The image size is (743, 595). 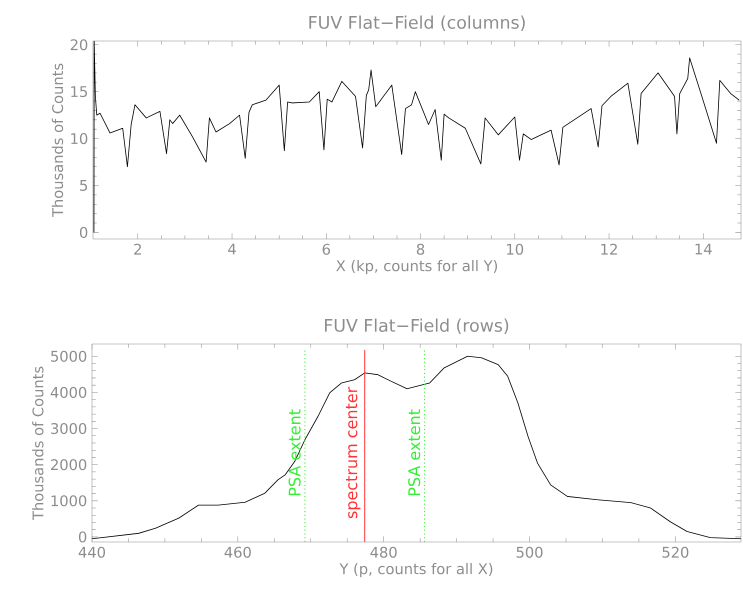 I want to click on x-tick-label: 10, so click(x=515, y=249).